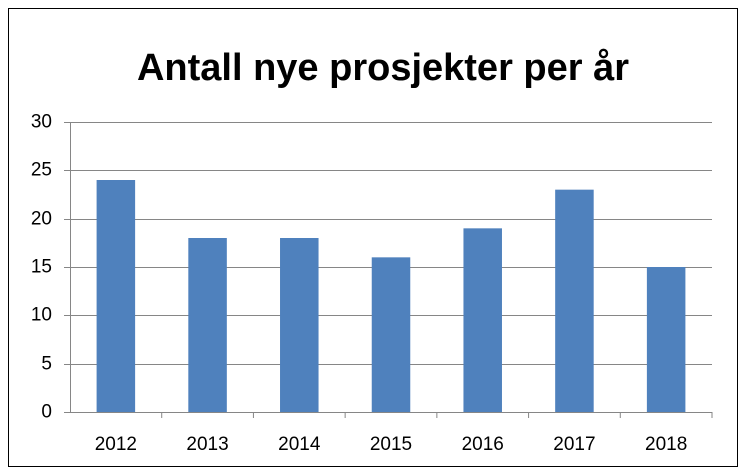 This screenshot has width=746, height=475. What do you see at coordinates (391, 444) in the screenshot?
I see `x-tick-label: 2015` at bounding box center [391, 444].